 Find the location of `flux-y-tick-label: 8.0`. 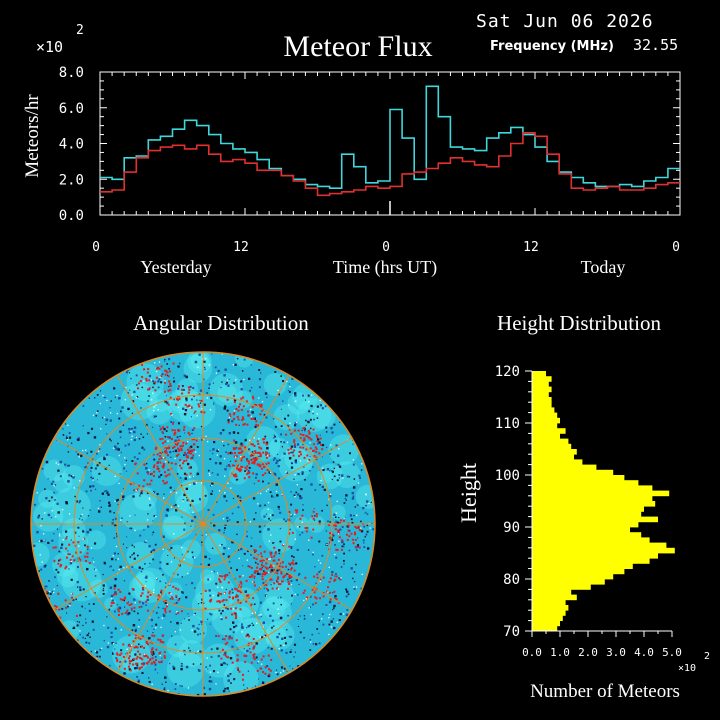

flux-y-tick-label: 8.0 is located at coordinates (71, 73).